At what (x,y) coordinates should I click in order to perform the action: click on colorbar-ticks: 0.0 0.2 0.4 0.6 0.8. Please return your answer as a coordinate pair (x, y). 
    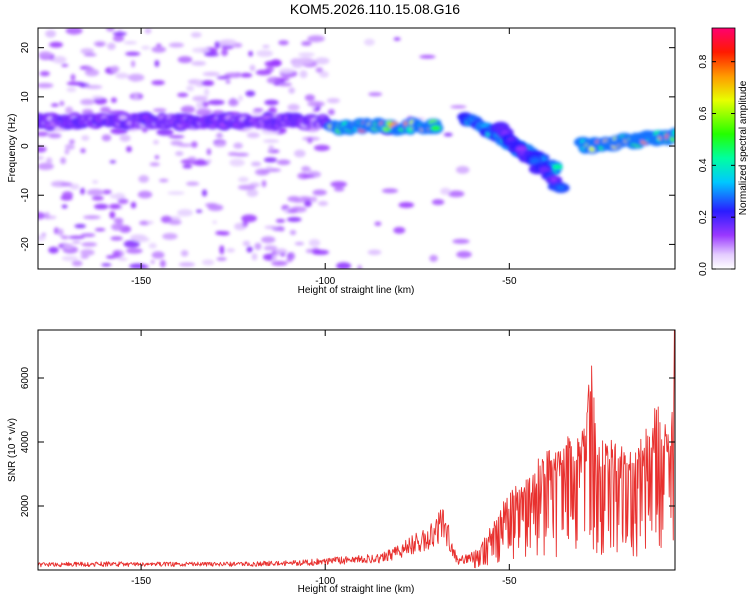
    Looking at the image, I should click on (716, 165).